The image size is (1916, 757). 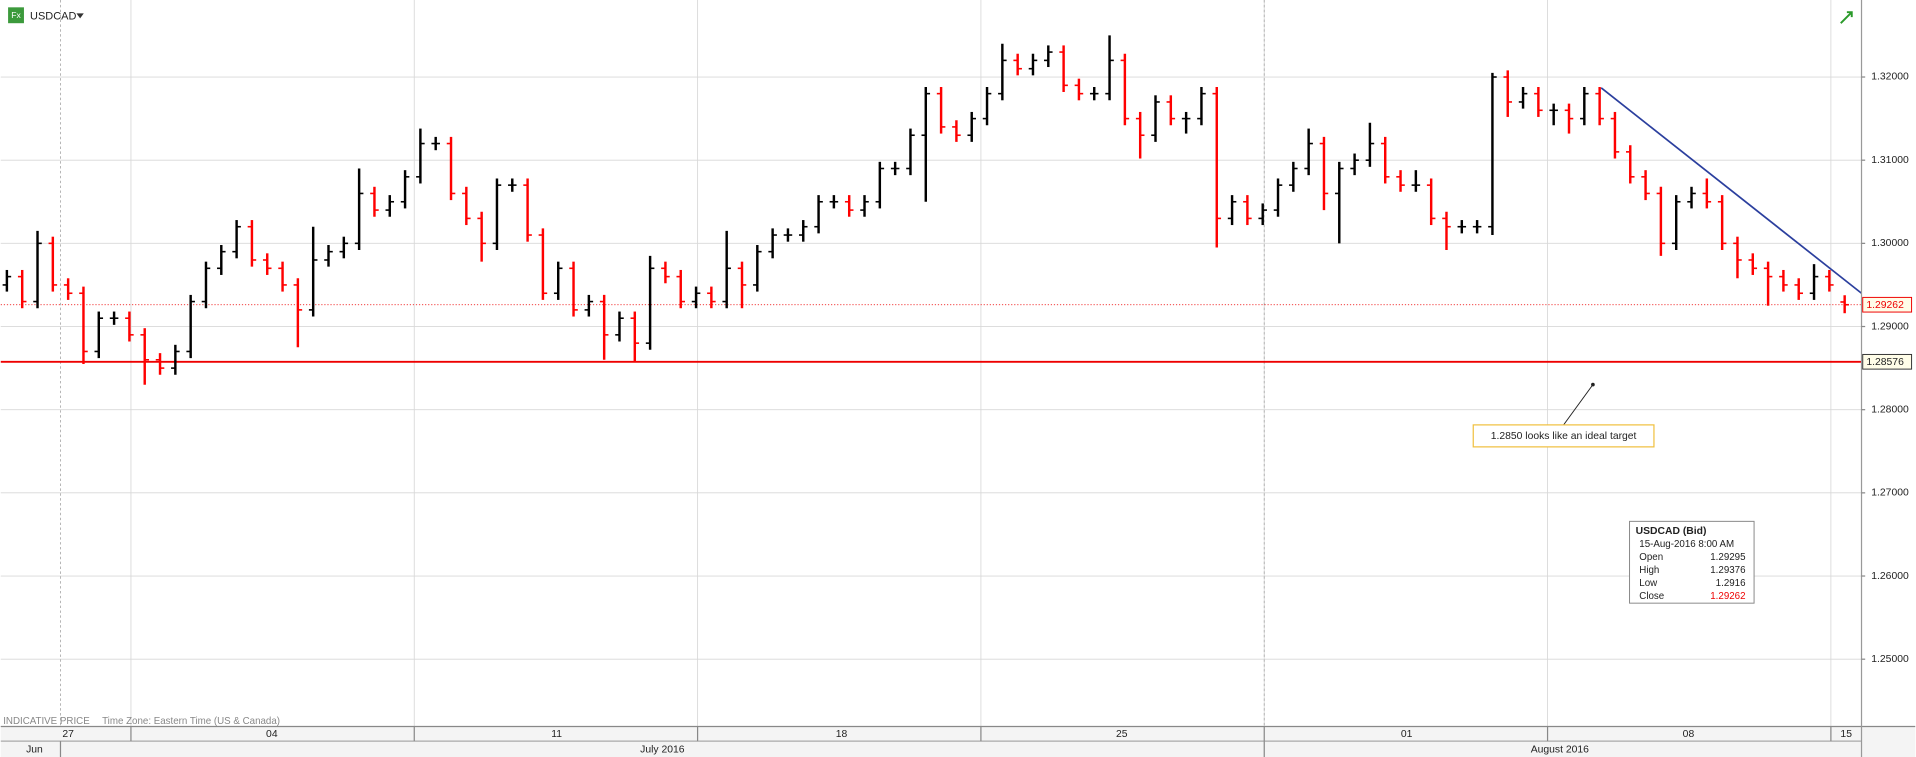 I want to click on info-value: 1.29262, so click(x=1727, y=596).